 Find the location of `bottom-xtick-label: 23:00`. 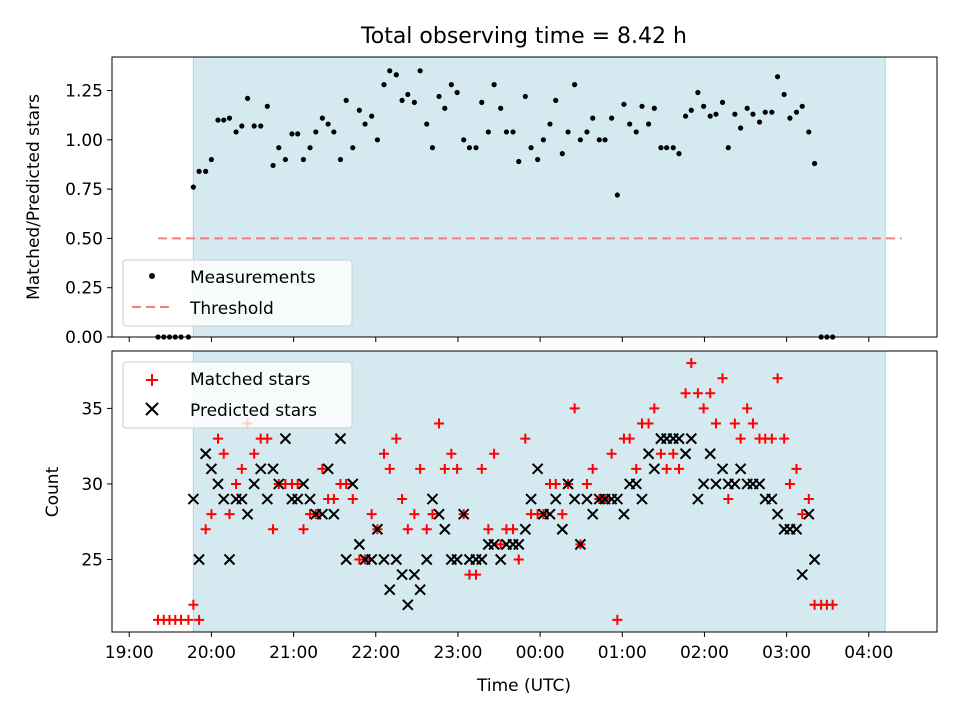

bottom-xtick-label: 23:00 is located at coordinates (457, 653).